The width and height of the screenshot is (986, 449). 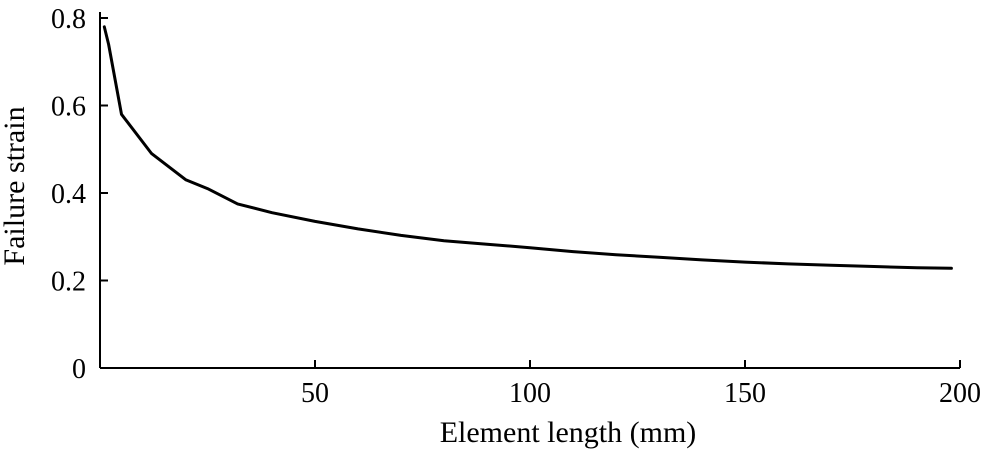 I want to click on y-tick-label: 0.8, so click(x=68, y=19).